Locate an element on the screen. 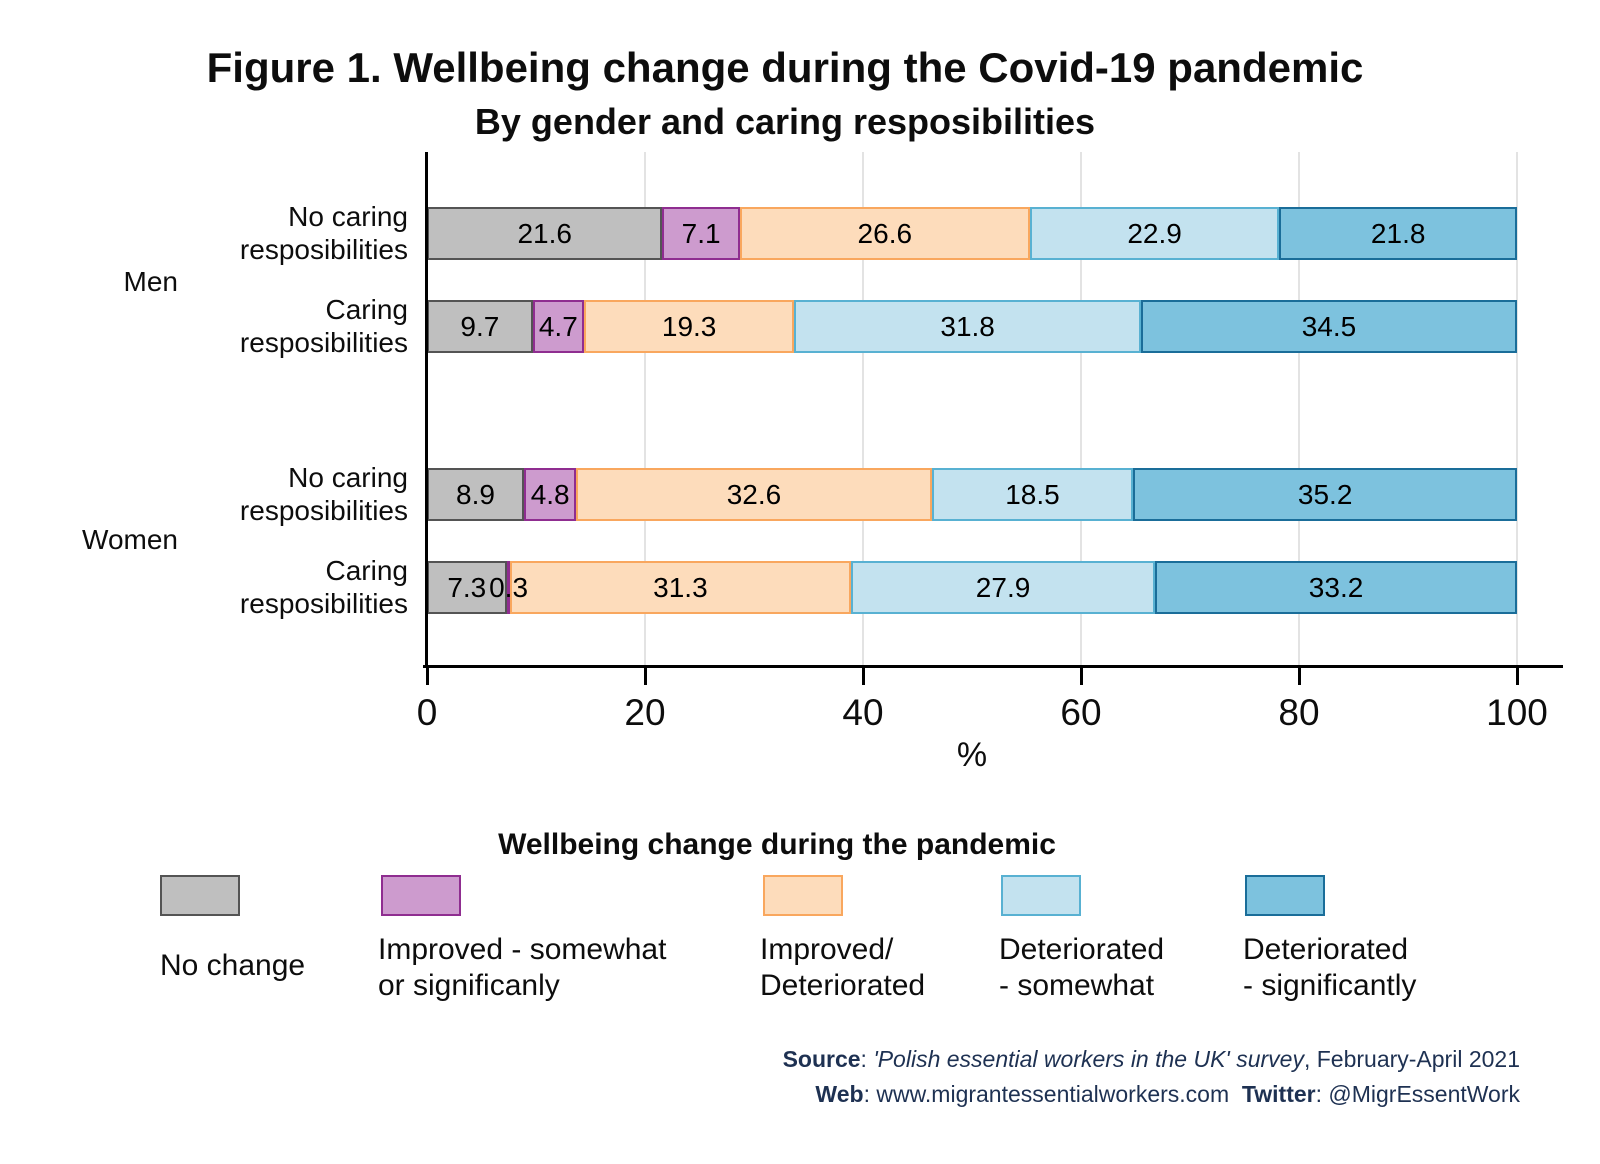 This screenshot has height=1164, width=1600. source-label: Source is located at coordinates (821, 1059).